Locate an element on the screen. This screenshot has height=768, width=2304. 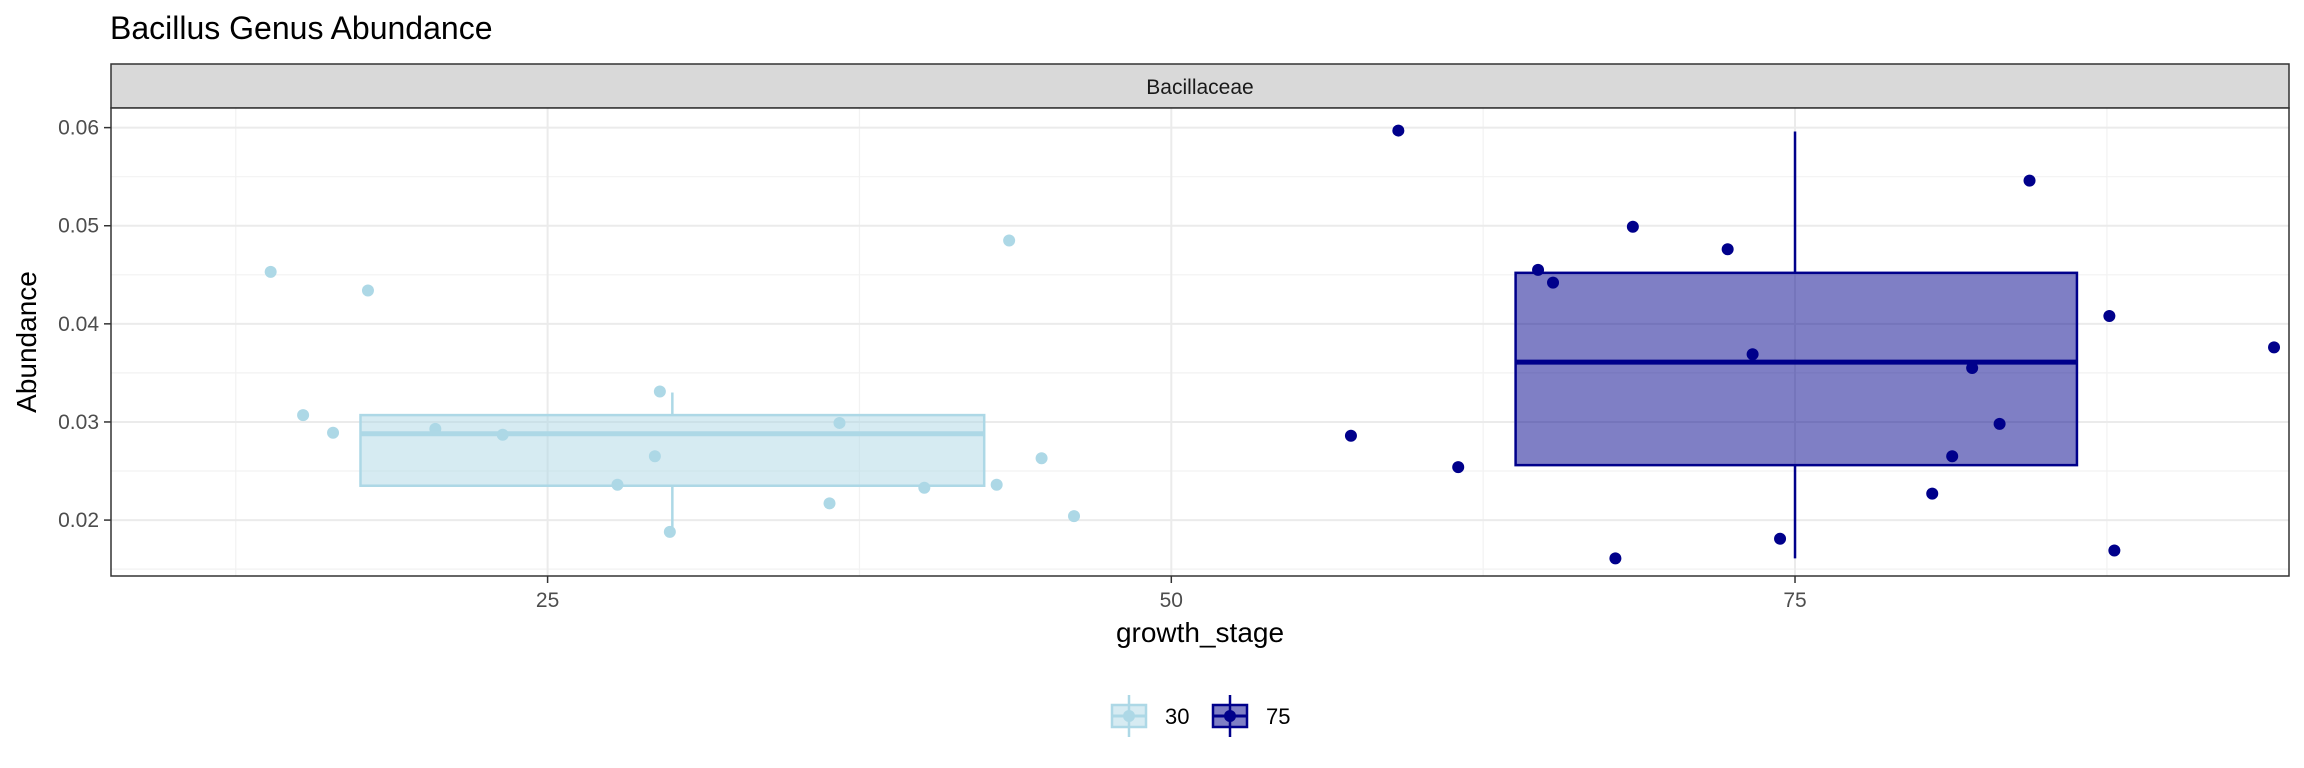
facet-strip: Bacillaceae is located at coordinates (1200, 86).